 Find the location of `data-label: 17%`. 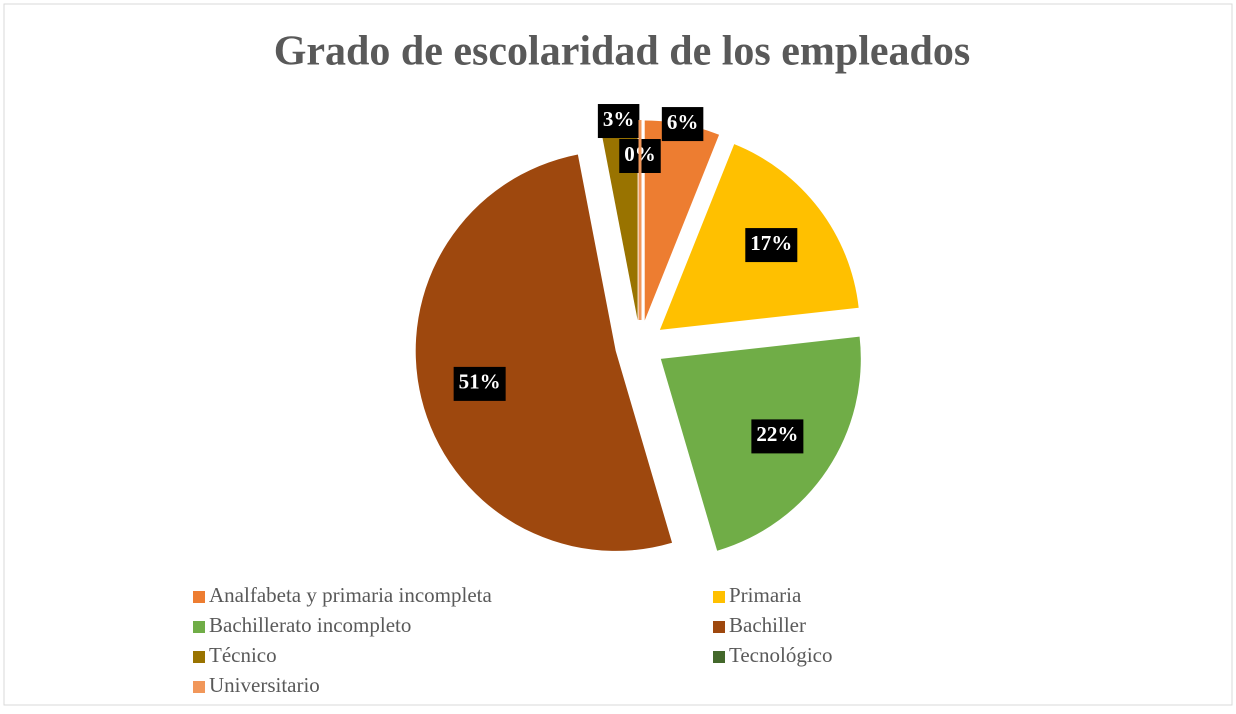

data-label: 17% is located at coordinates (771, 245).